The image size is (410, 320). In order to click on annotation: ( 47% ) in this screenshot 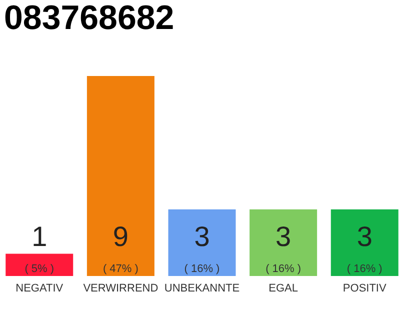, I will do `click(120, 269)`.